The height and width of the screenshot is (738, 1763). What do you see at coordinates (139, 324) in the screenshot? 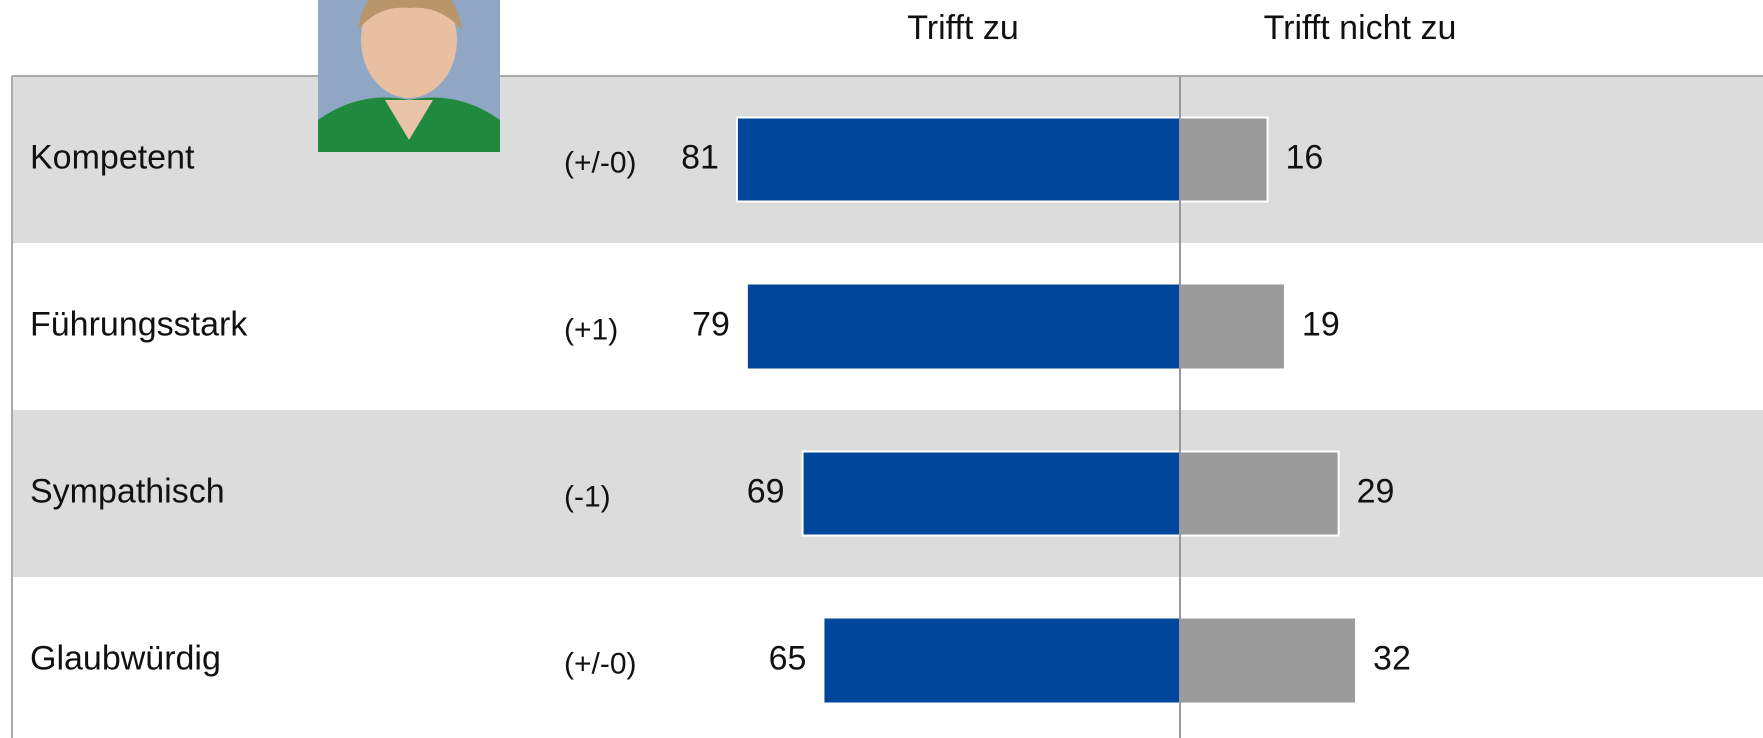
I see `category-label: Führungsstark` at bounding box center [139, 324].